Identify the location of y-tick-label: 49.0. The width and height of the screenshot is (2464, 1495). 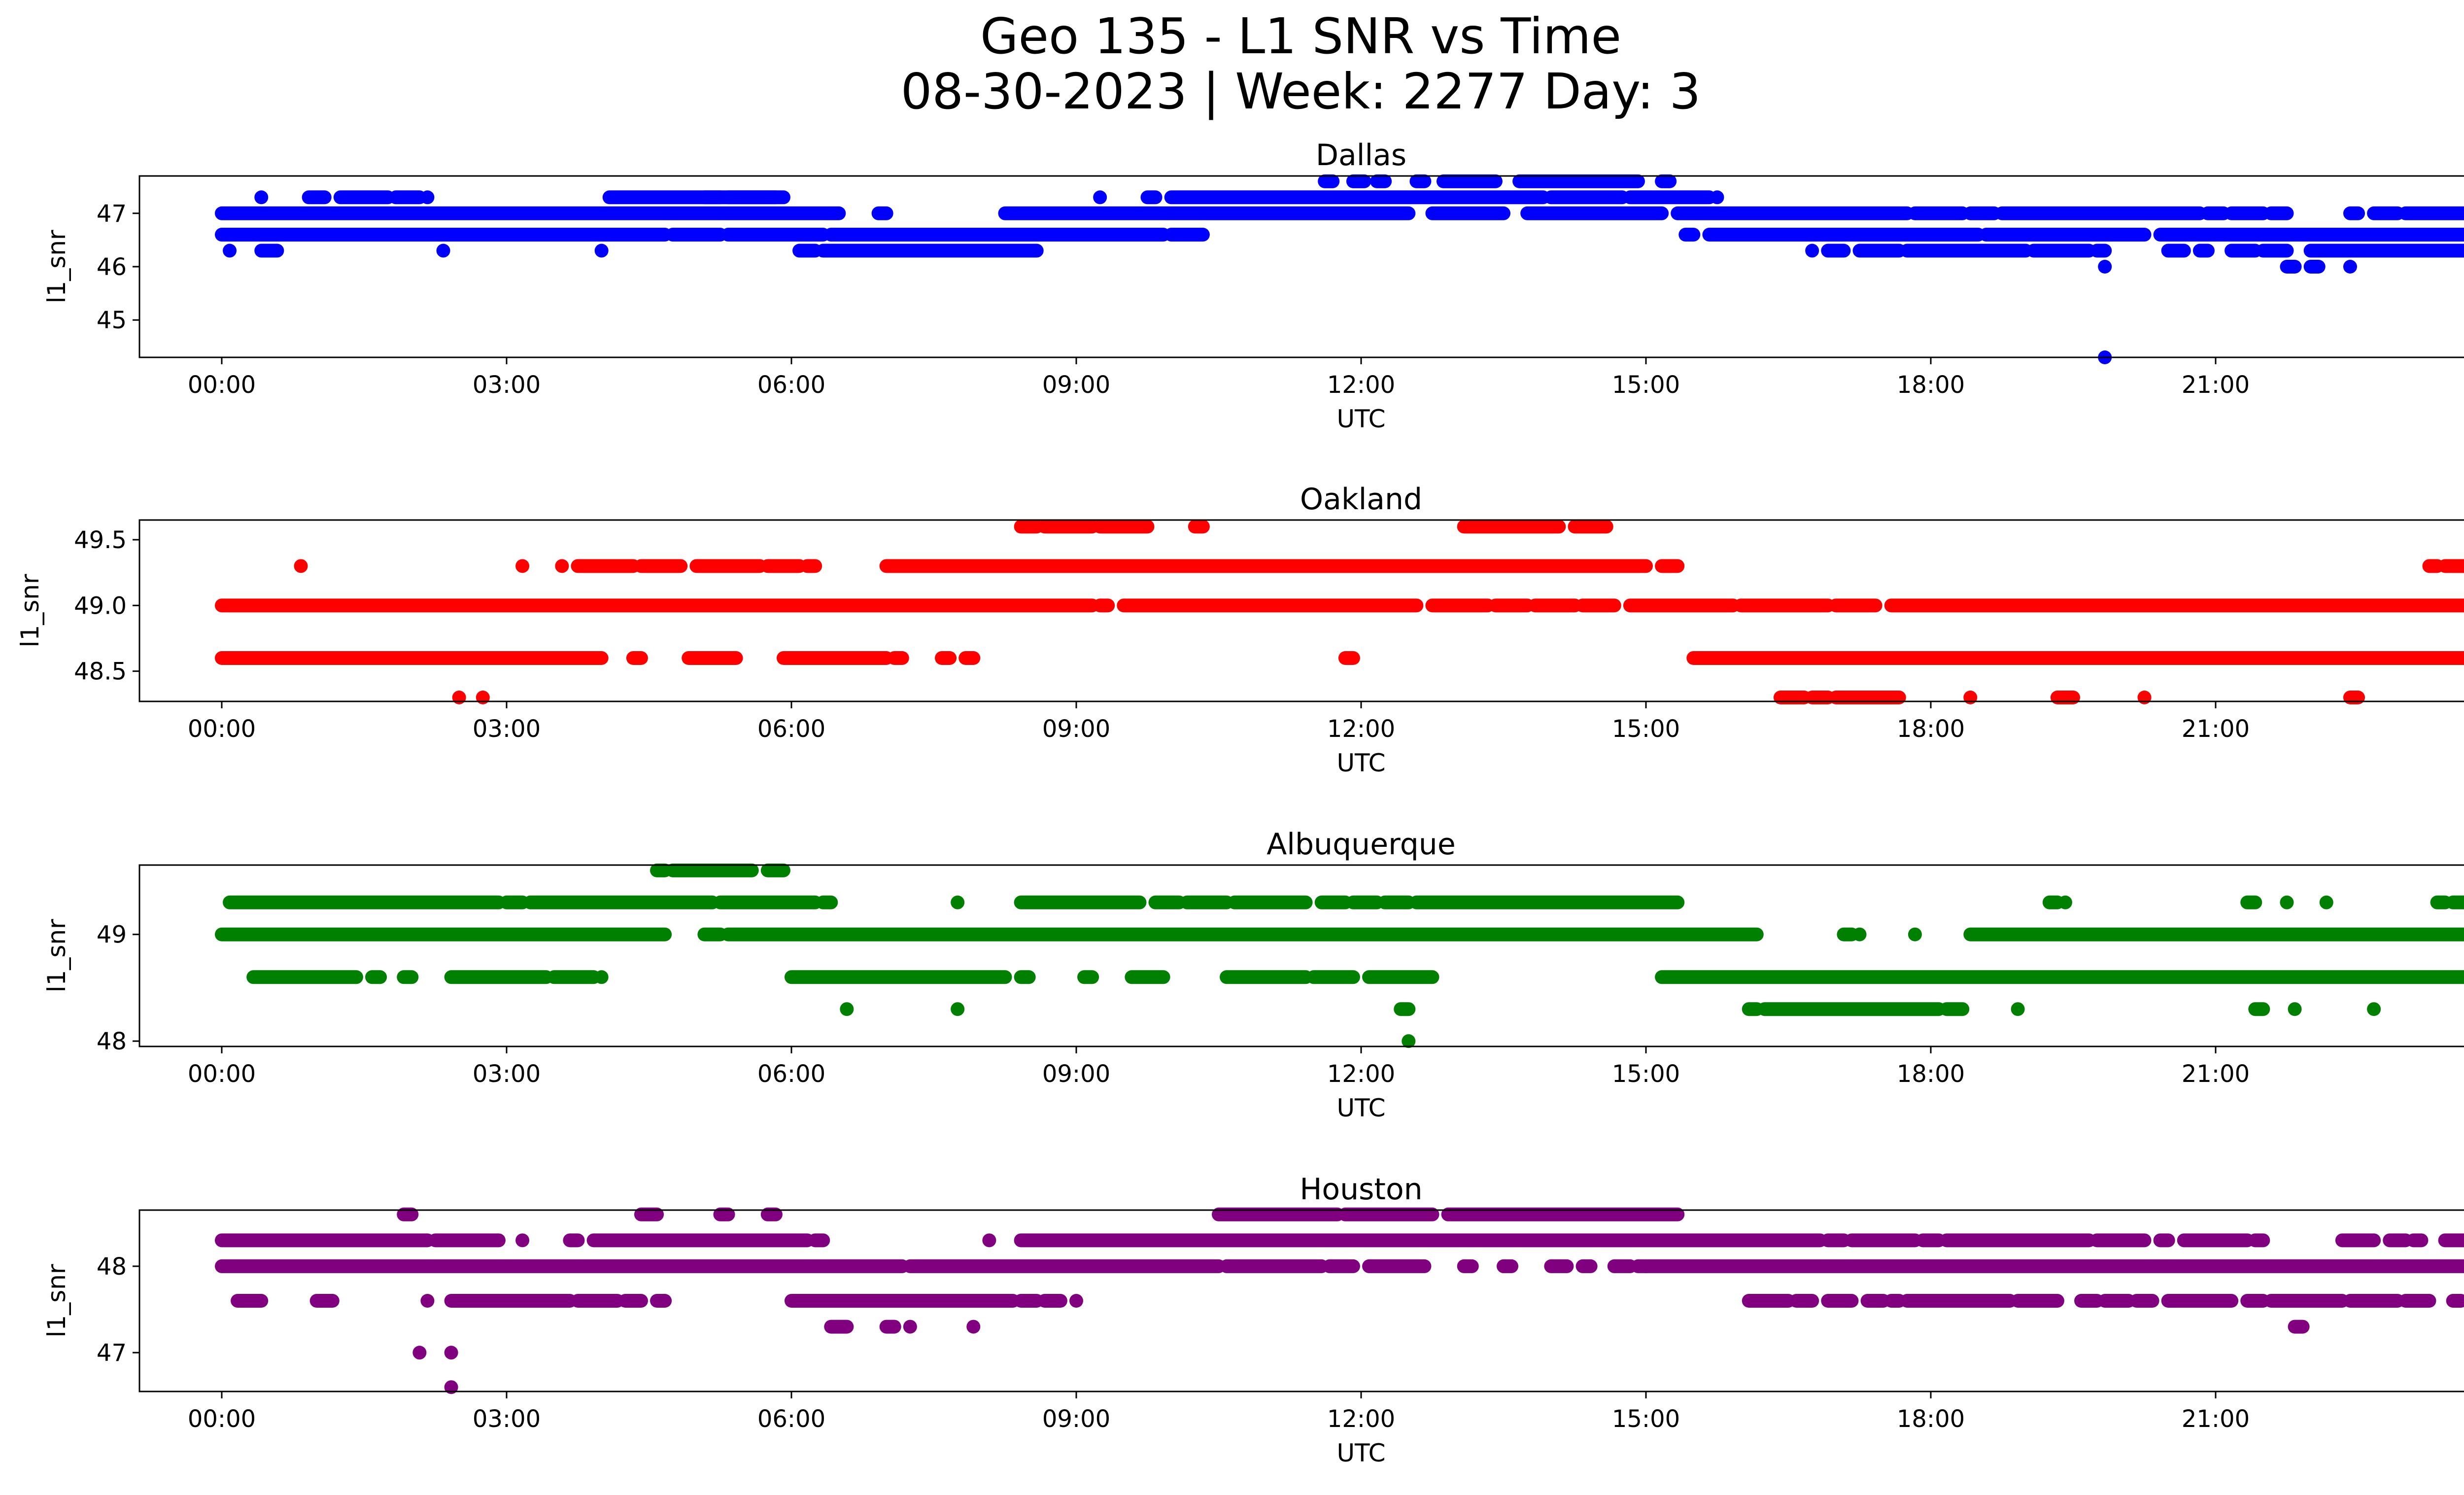
(100, 606).